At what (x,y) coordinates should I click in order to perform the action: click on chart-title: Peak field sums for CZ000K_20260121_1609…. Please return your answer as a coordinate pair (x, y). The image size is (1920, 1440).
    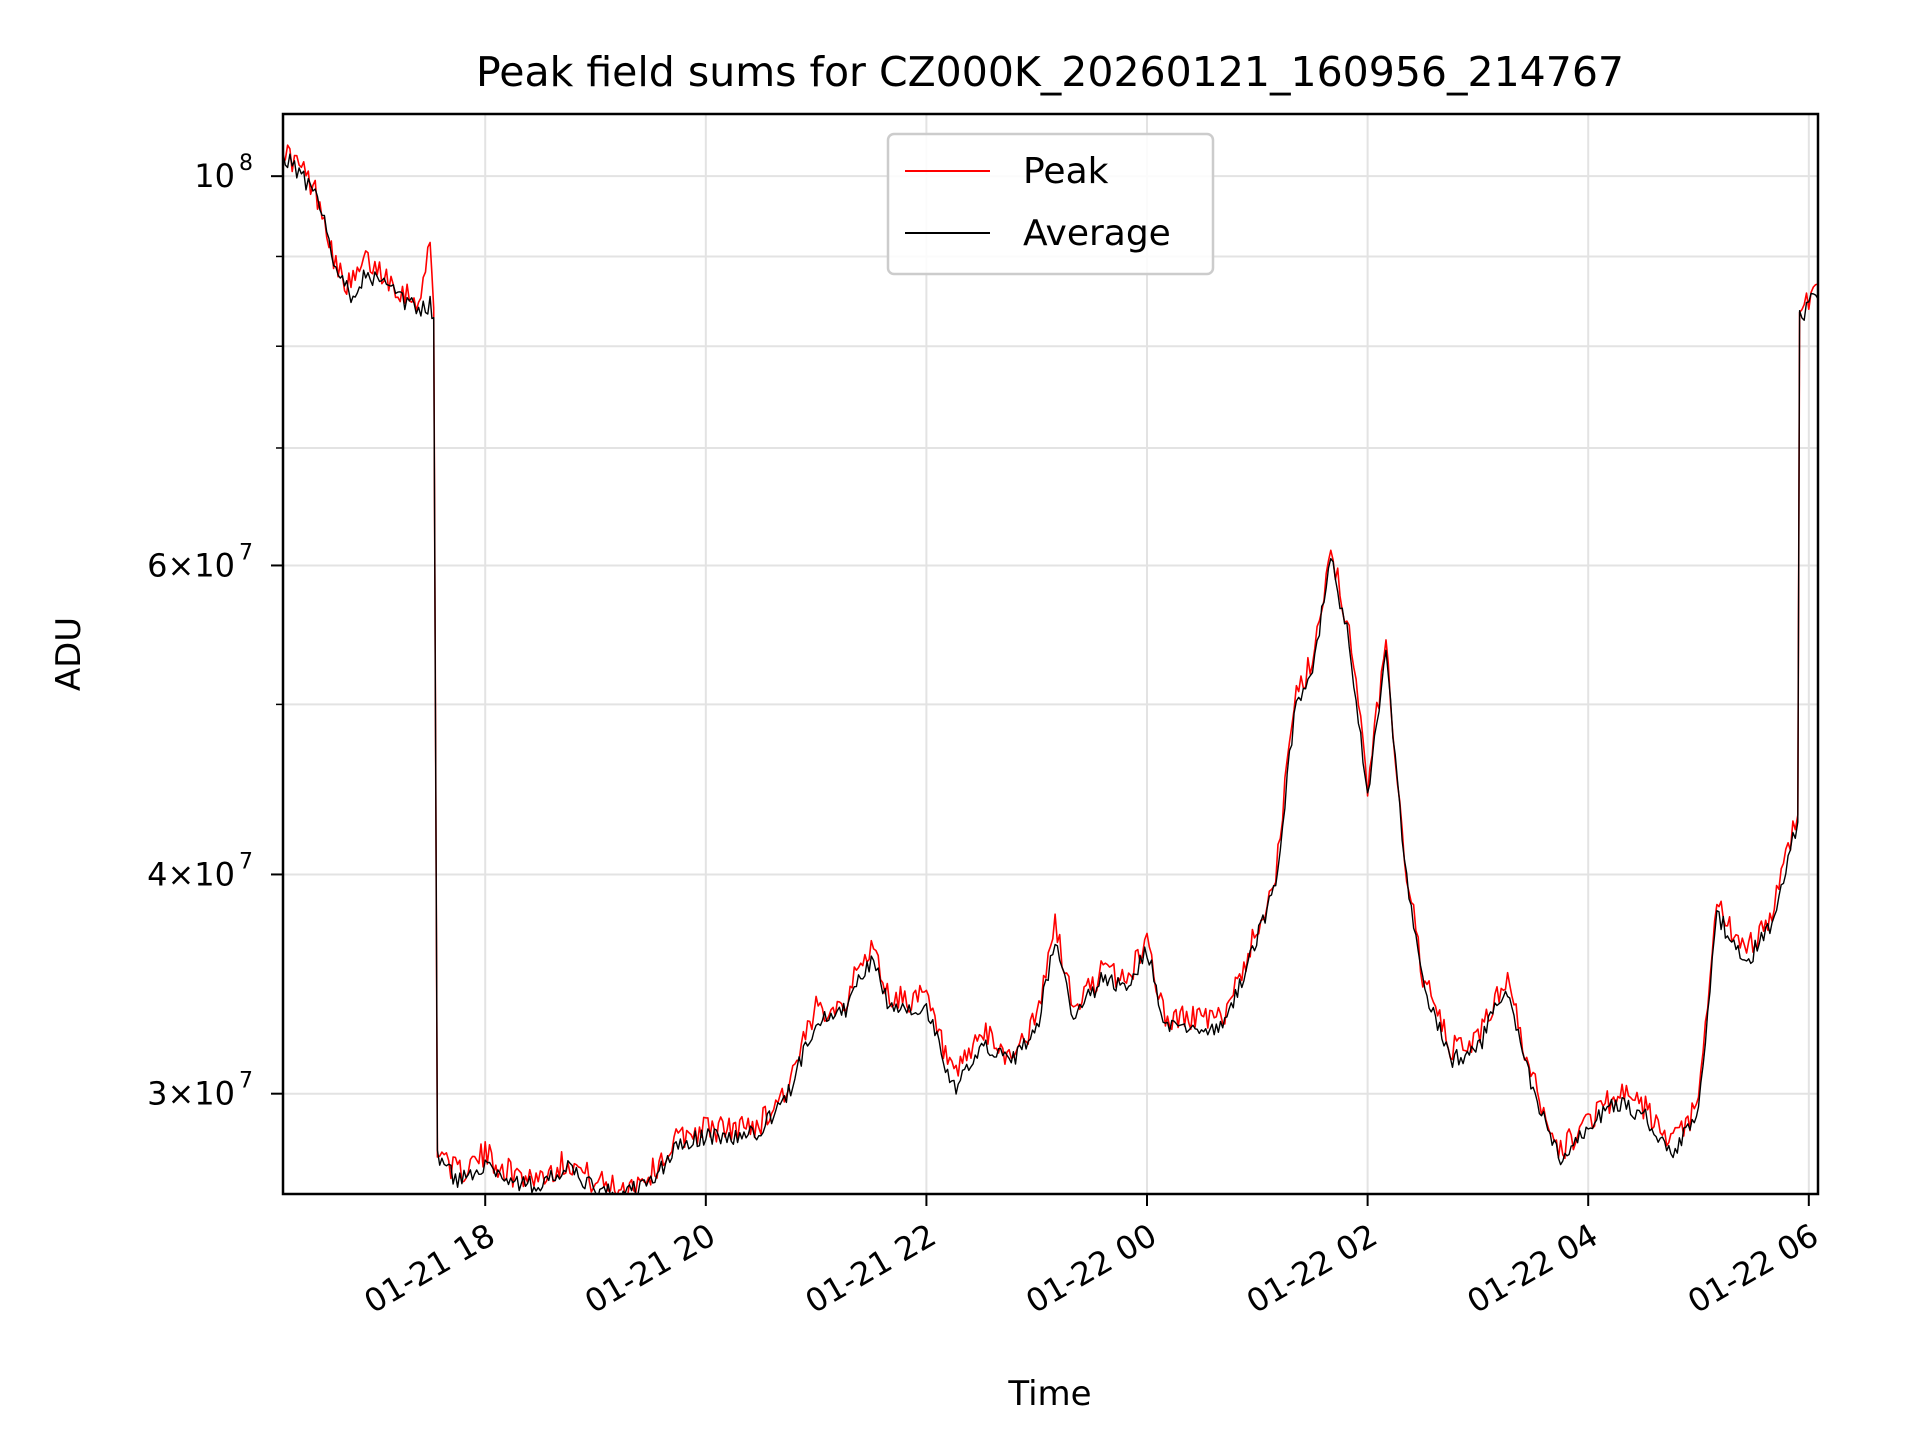
    Looking at the image, I should click on (1050, 72).